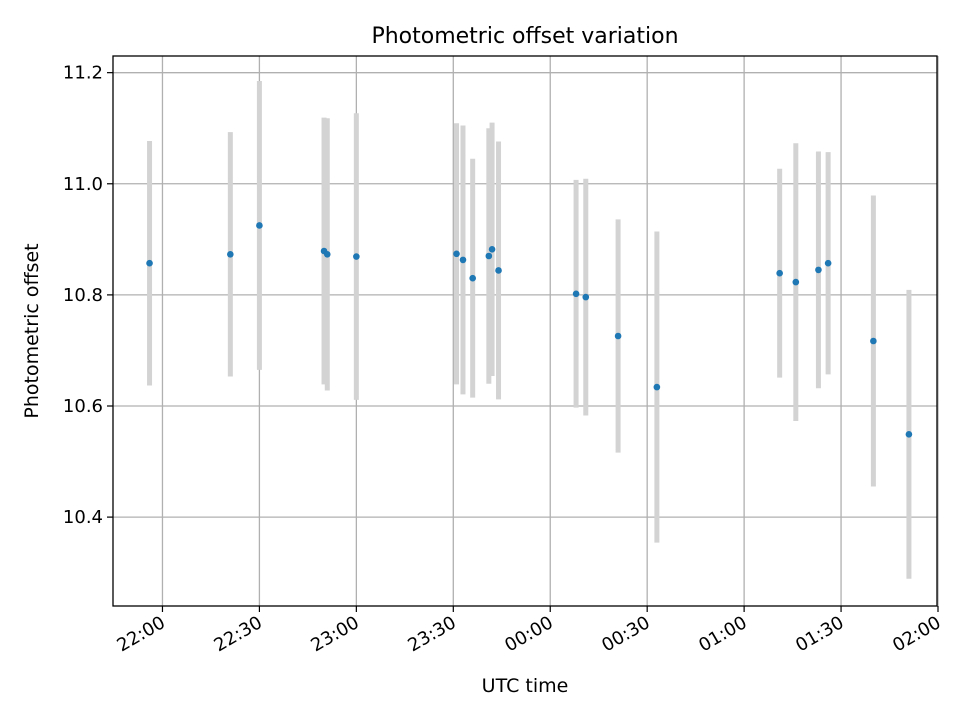  Describe the element at coordinates (625, 634) in the screenshot. I see `x-tick-label: 00:30` at that location.